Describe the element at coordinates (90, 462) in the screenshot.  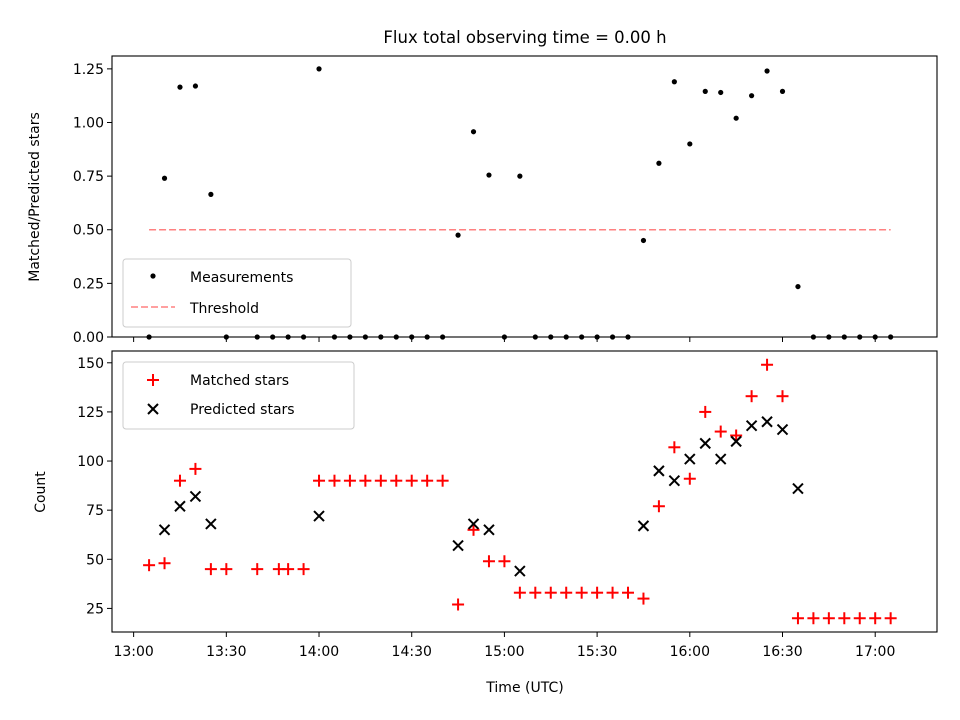
I see `bottom-y-tick-label: 100` at that location.